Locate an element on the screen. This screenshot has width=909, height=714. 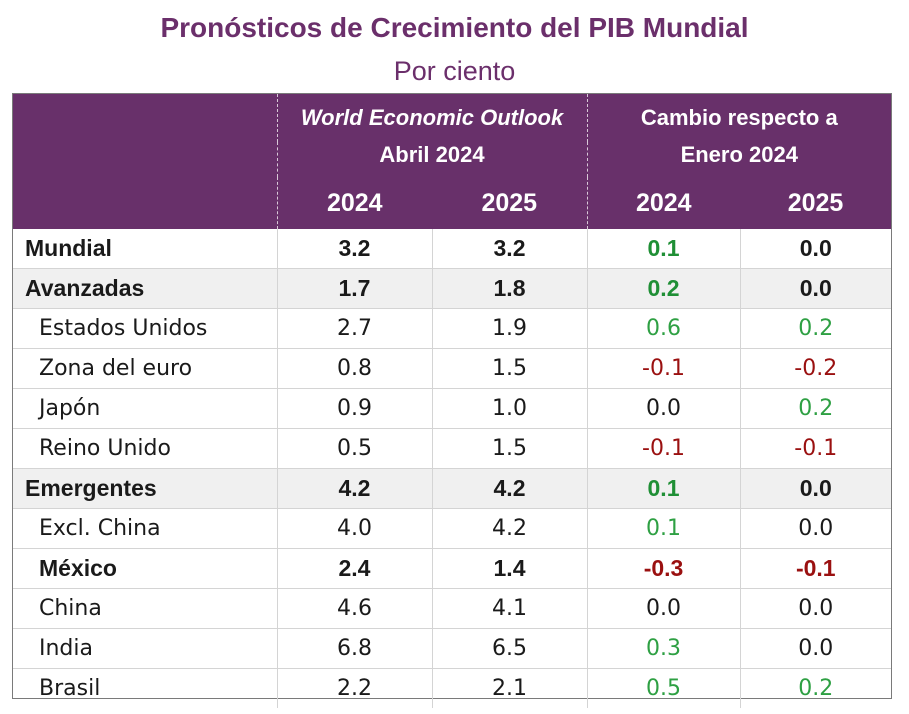
table-row: Estados Unidos 2.7 1.9 0.6 0.2 is located at coordinates (452, 328).